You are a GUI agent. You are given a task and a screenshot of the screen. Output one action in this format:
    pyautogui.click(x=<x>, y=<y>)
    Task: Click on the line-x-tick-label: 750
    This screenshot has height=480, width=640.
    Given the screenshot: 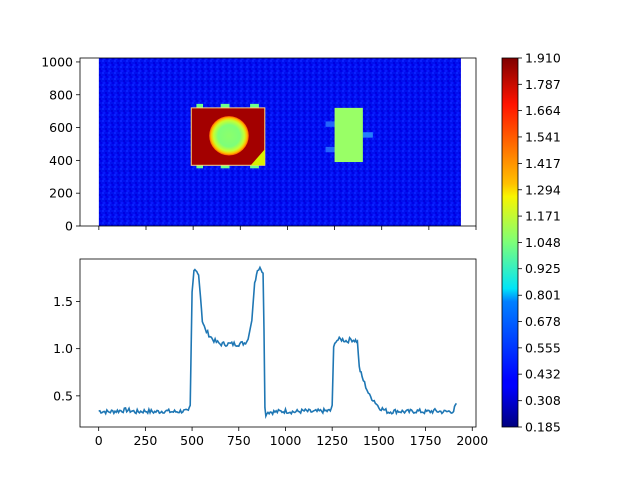 What is the action you would take?
    pyautogui.click(x=239, y=440)
    